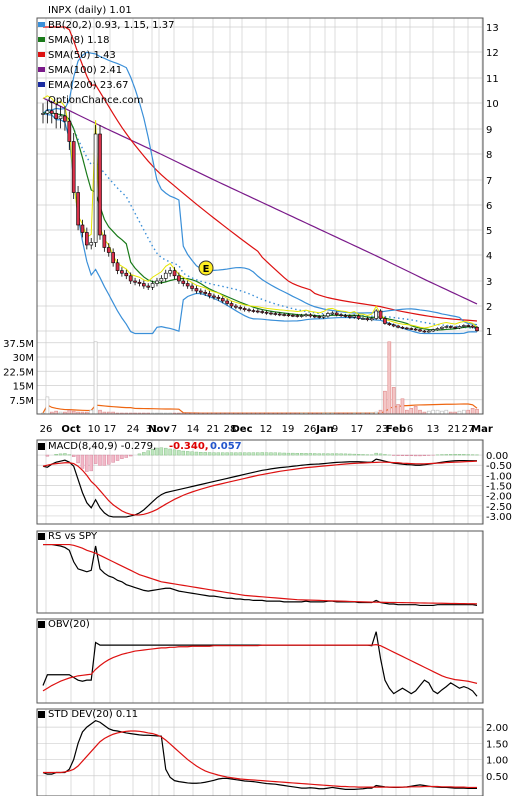  What do you see at coordinates (260, 408) in the screenshot?
I see `volume-average-line` at bounding box center [260, 408].